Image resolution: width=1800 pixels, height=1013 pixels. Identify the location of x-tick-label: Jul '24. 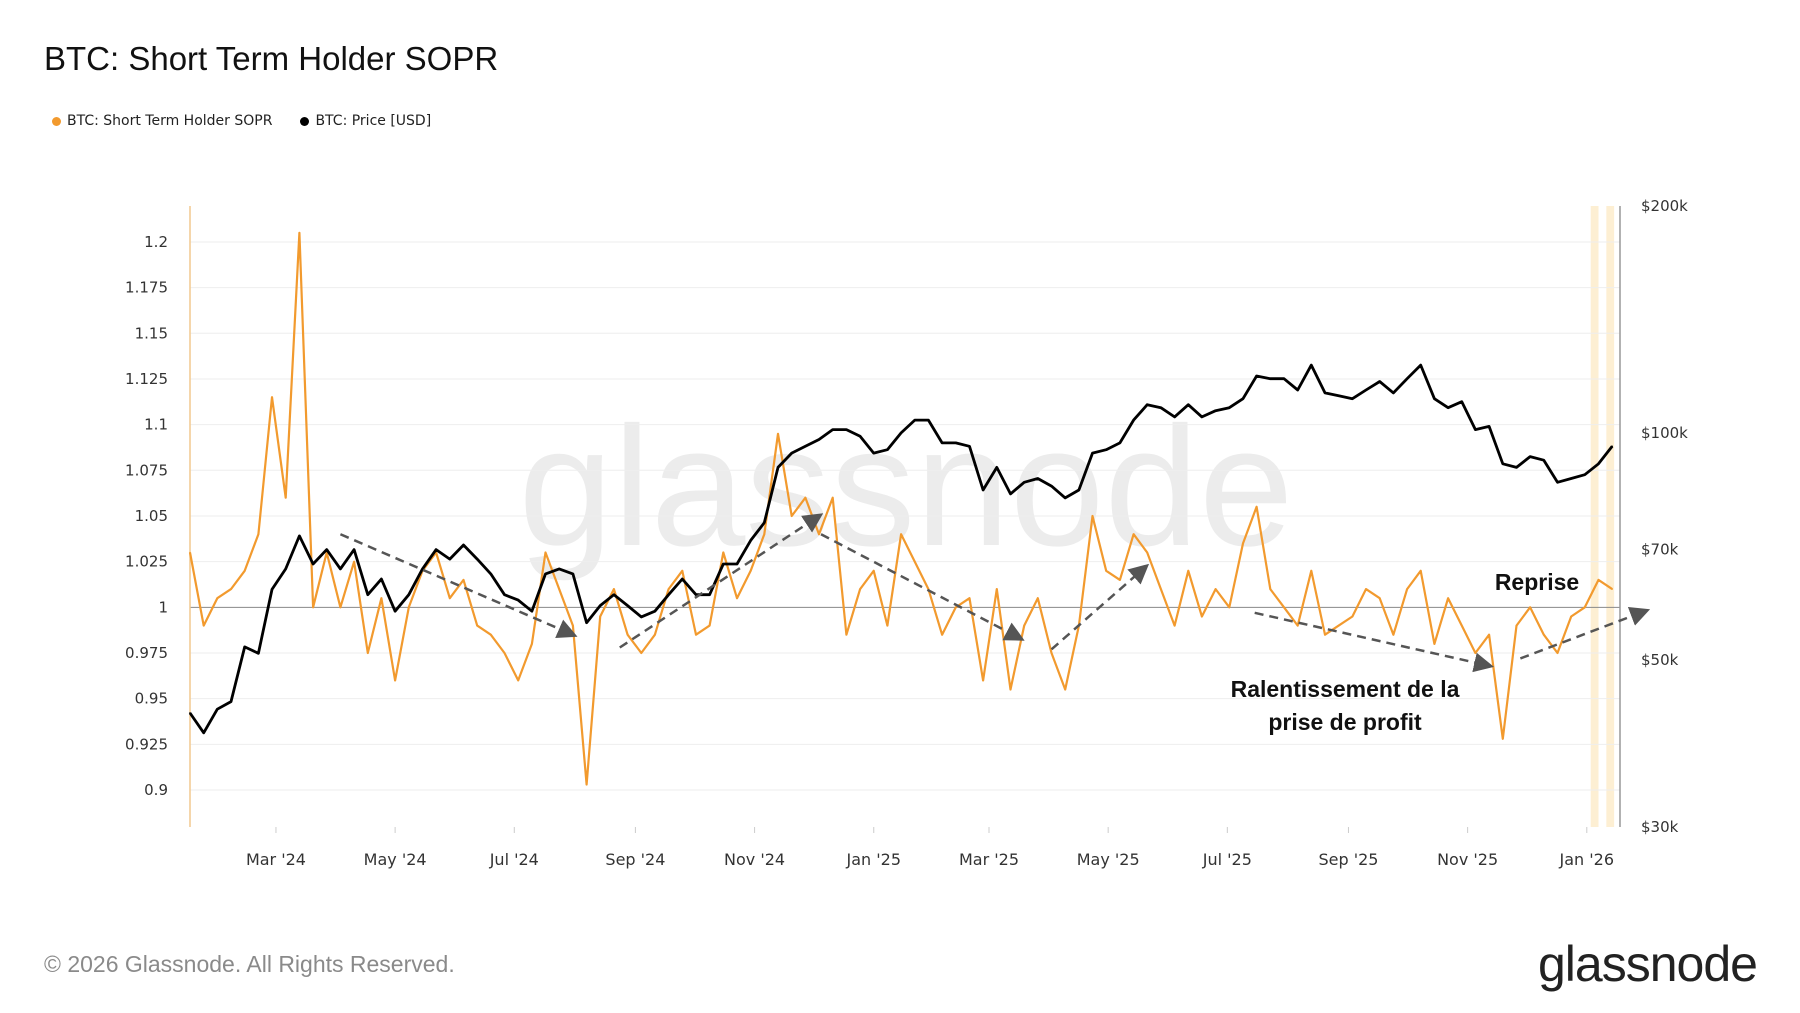
(514, 859).